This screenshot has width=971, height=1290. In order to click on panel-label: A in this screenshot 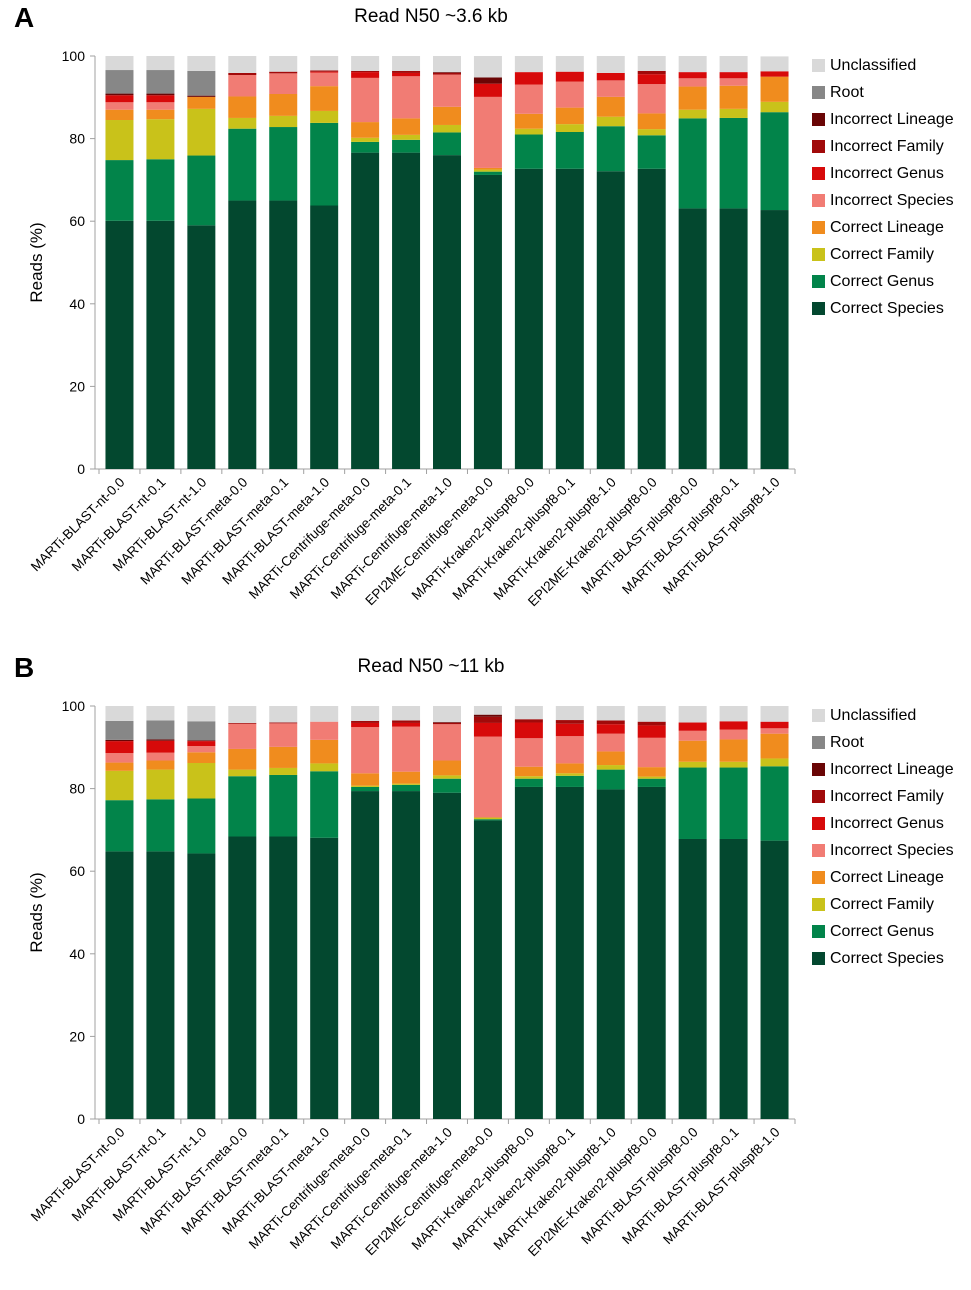, I will do `click(24, 17)`.